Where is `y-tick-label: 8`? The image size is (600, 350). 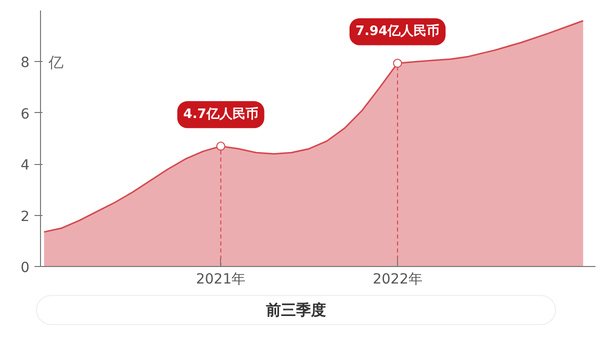
y-tick-label: 8 is located at coordinates (25, 63).